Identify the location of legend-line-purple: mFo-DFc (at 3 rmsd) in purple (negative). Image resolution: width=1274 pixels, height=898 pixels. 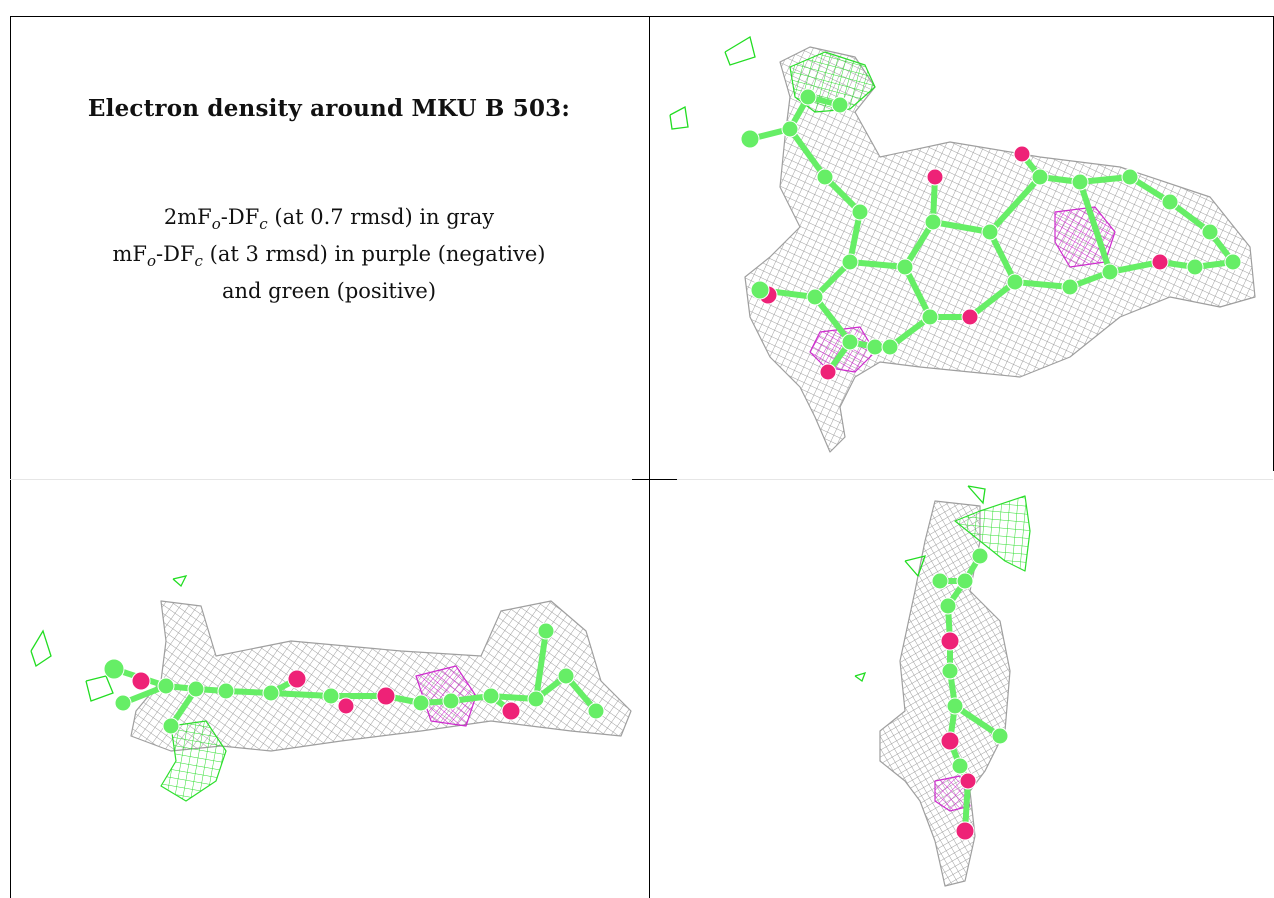
(329, 256).